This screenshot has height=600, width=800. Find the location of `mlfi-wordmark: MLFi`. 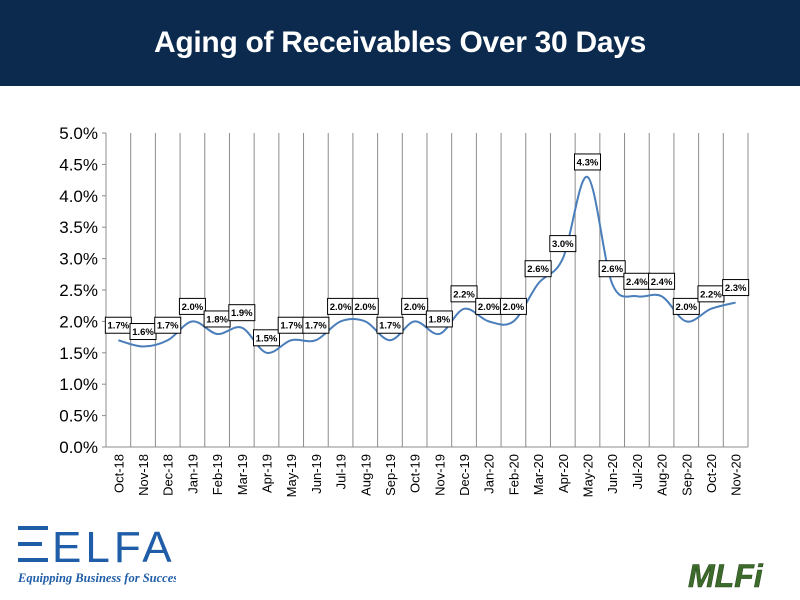

mlfi-wordmark: MLFi is located at coordinates (726, 575).